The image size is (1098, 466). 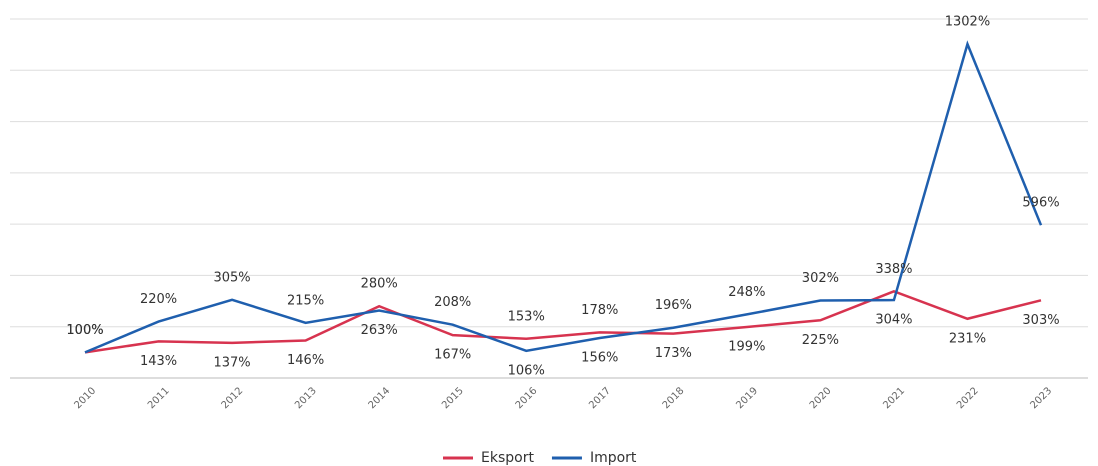 I want to click on data-label: 304%, so click(x=893, y=320).